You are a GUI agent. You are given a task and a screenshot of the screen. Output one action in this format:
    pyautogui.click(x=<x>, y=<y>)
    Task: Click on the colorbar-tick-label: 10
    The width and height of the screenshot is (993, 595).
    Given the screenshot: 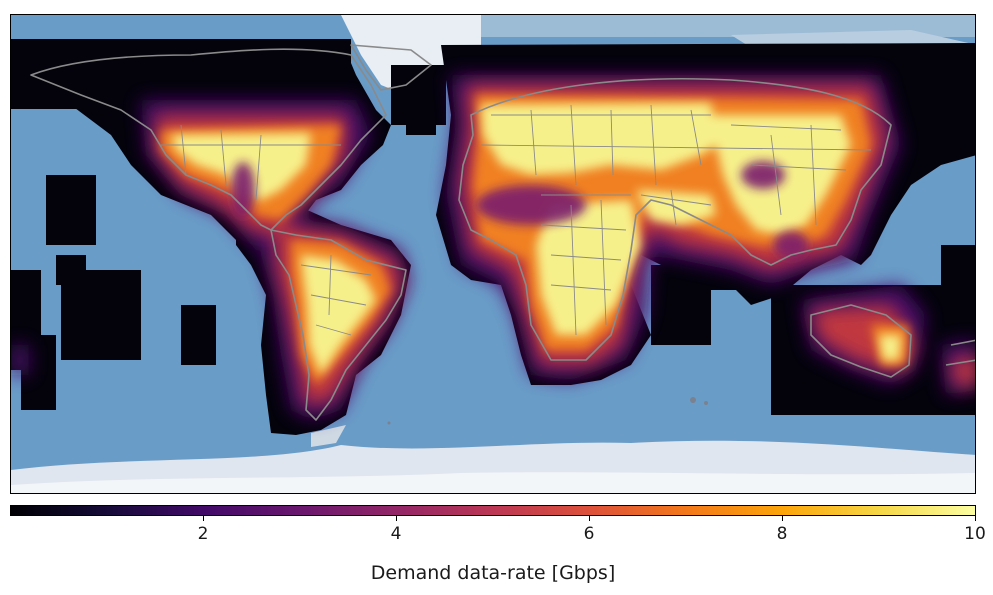 What is the action you would take?
    pyautogui.click(x=975, y=534)
    